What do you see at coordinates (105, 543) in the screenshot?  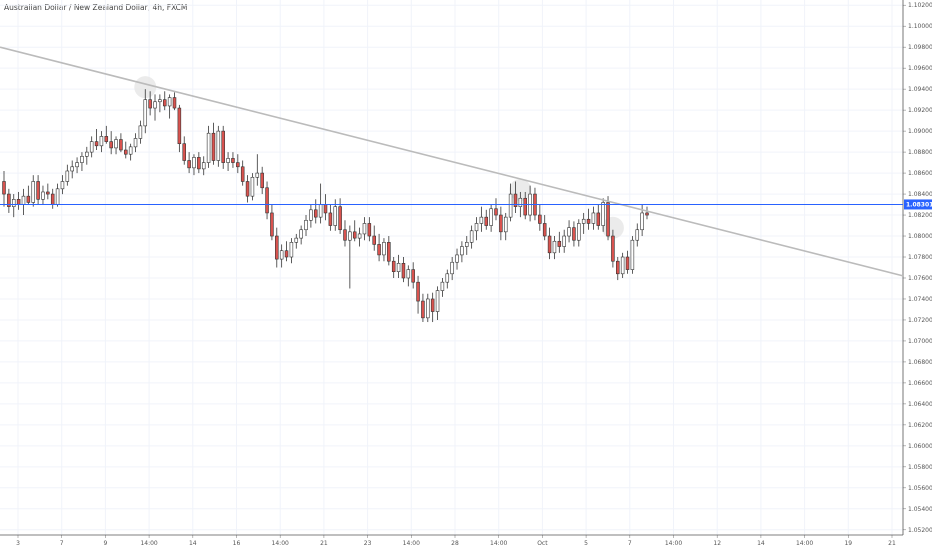 I see `x-tick-label: 9` at bounding box center [105, 543].